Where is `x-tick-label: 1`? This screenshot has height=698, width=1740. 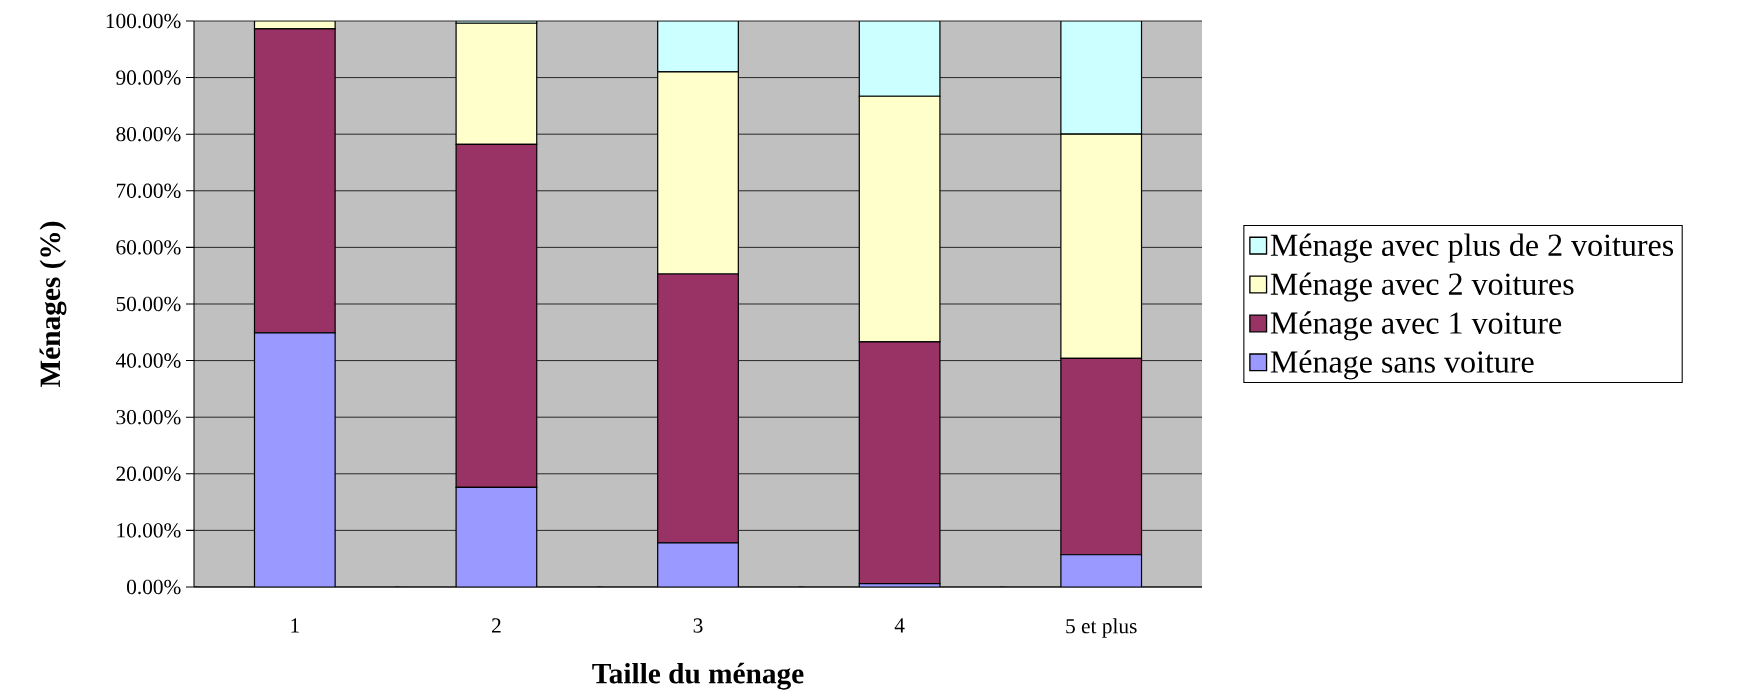
x-tick-label: 1 is located at coordinates (295, 625).